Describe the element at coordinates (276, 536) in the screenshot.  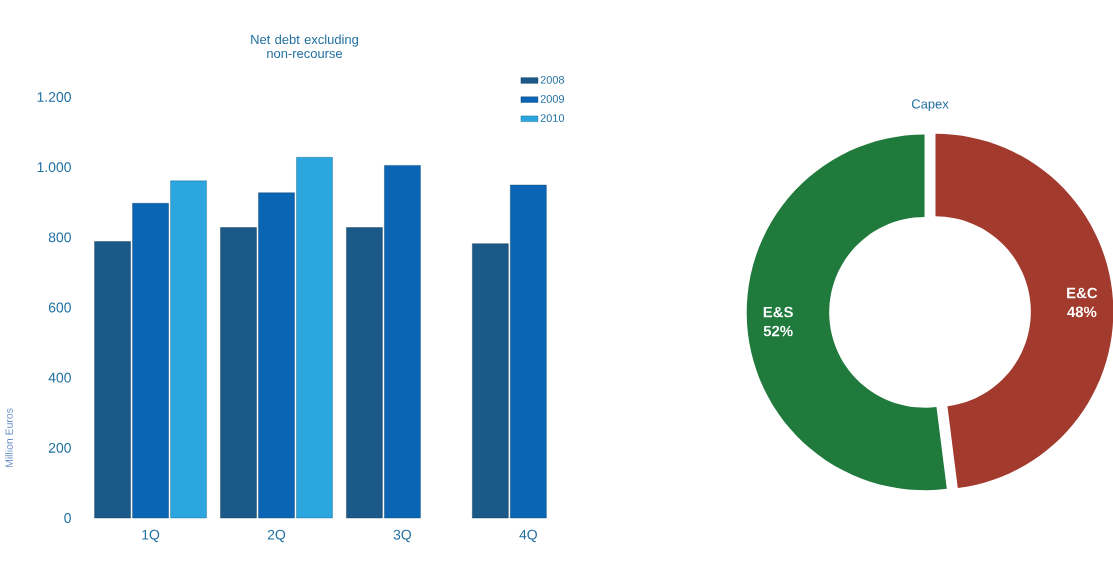
I see `x-tick-label: 2Q` at that location.